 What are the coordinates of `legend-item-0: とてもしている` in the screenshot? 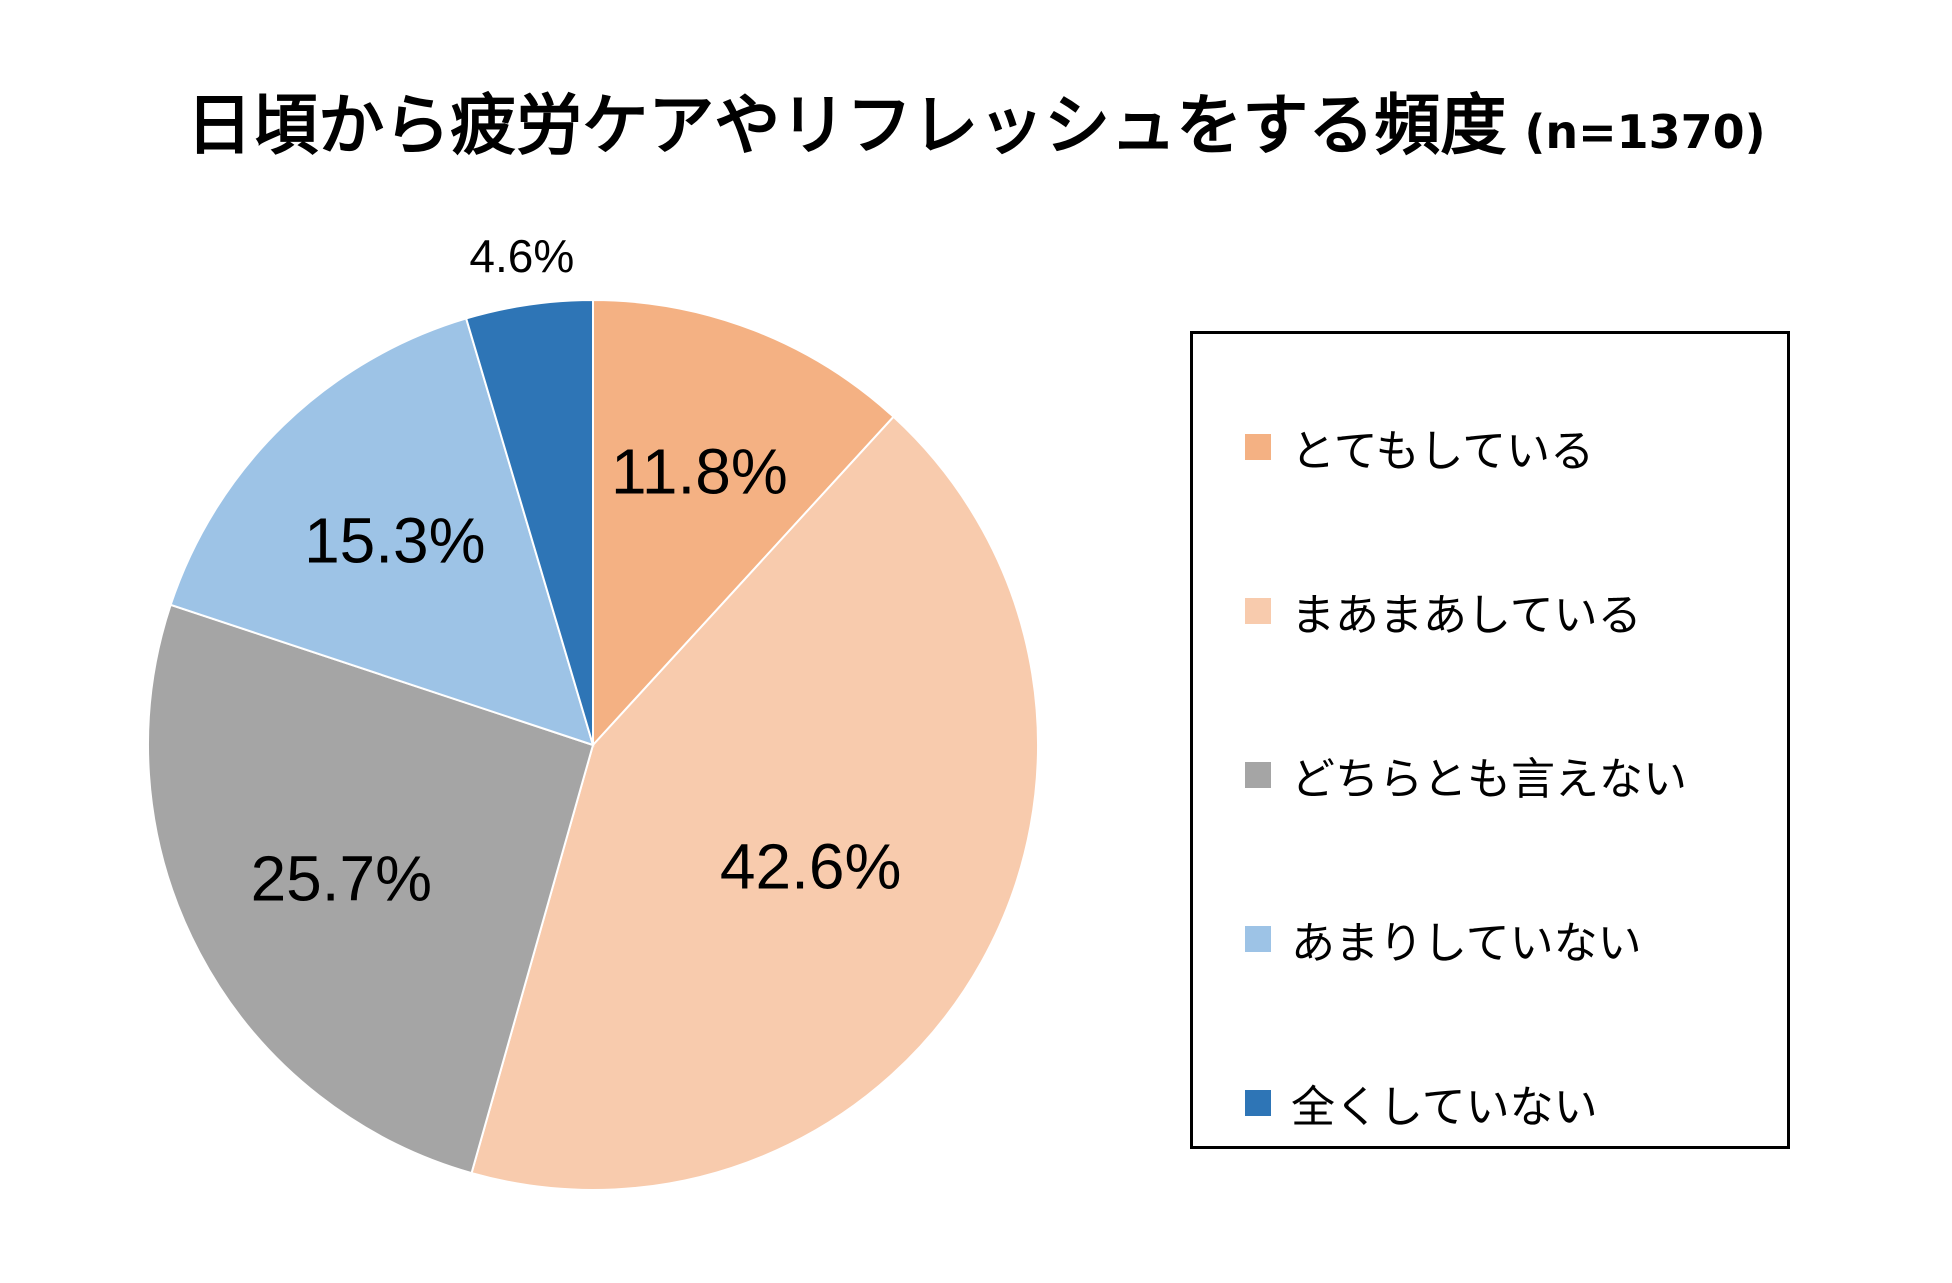 It's located at (1419, 447).